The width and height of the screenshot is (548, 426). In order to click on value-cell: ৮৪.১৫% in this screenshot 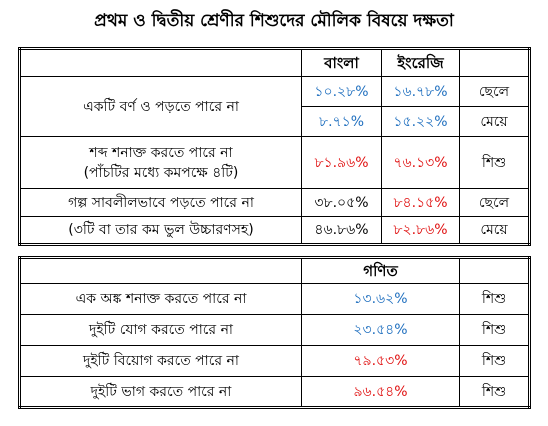, I will do `click(420, 202)`.